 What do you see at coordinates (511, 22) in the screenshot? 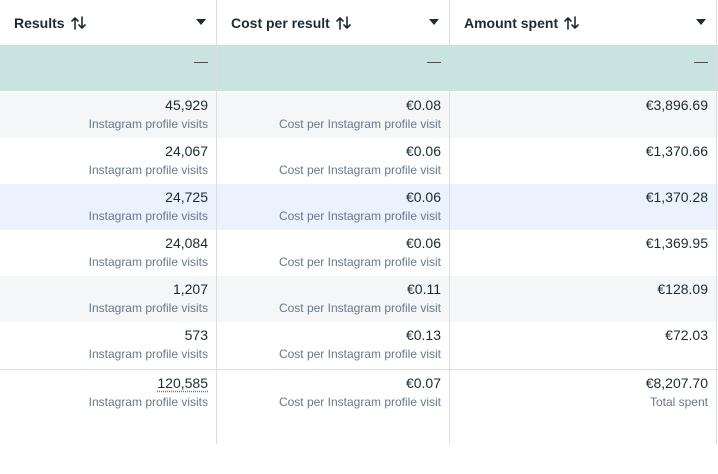
I see `column-header-label: Amount spent` at bounding box center [511, 22].